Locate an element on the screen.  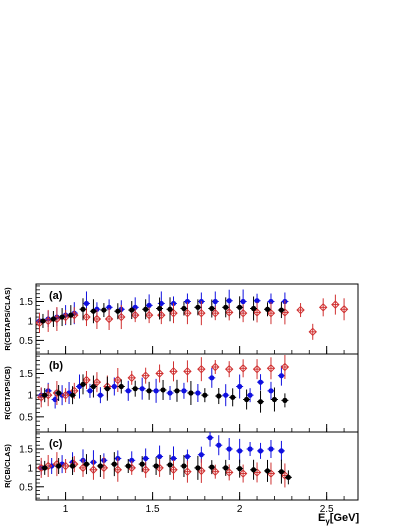
panel-1: 0.5 1 1.5 R(CBTAPS/CB) (b) is located at coordinates (181, 393).